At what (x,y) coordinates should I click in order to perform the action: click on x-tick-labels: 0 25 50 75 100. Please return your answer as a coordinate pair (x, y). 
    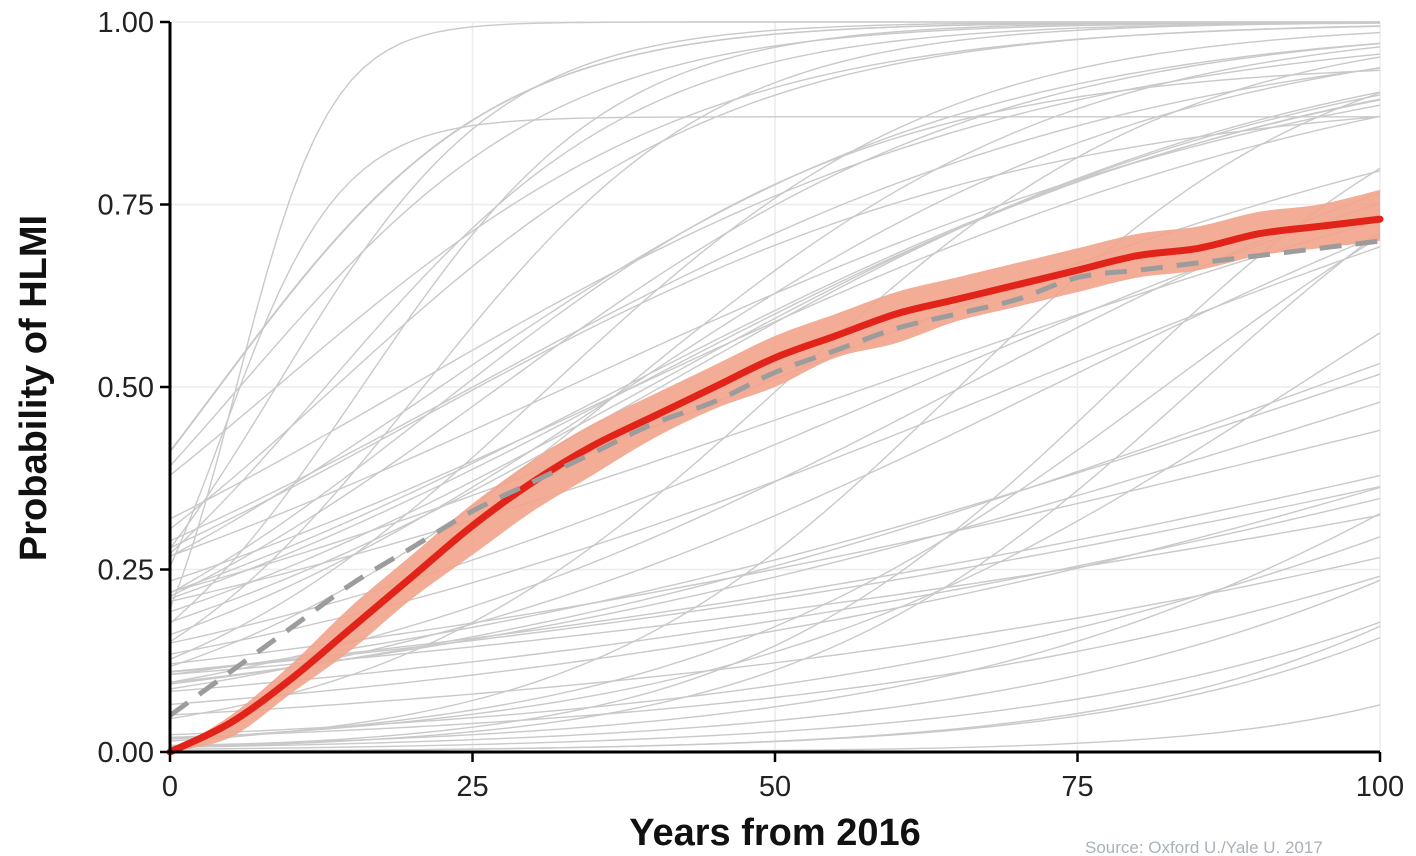
    Looking at the image, I should click on (783, 787).